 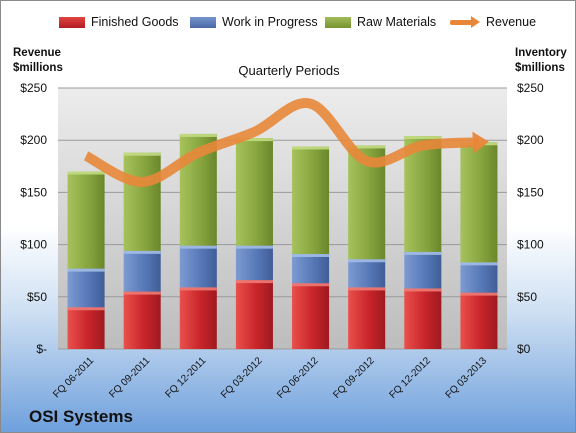 I want to click on legend-swatch-finished-goods, so click(x=72, y=22).